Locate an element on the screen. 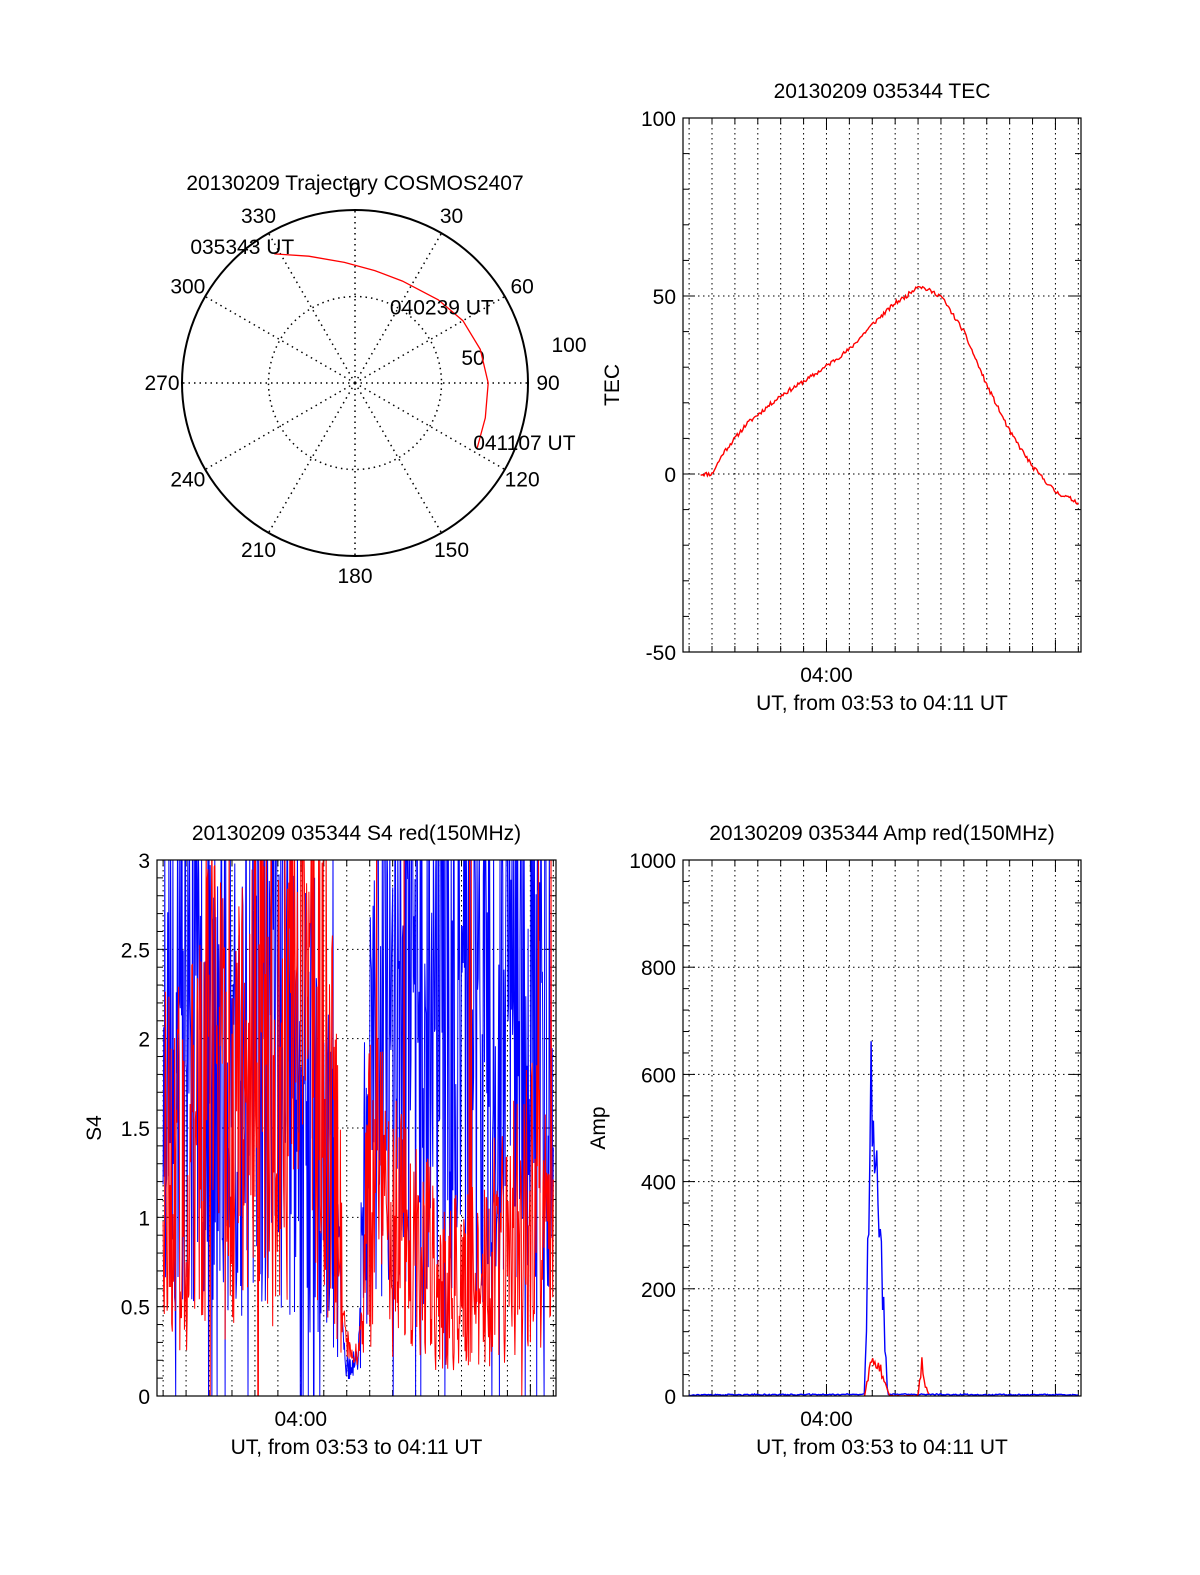 Image resolution: width=1200 pixels, height=1575 pixels. y-tick-label: 1.5 is located at coordinates (135, 1129).